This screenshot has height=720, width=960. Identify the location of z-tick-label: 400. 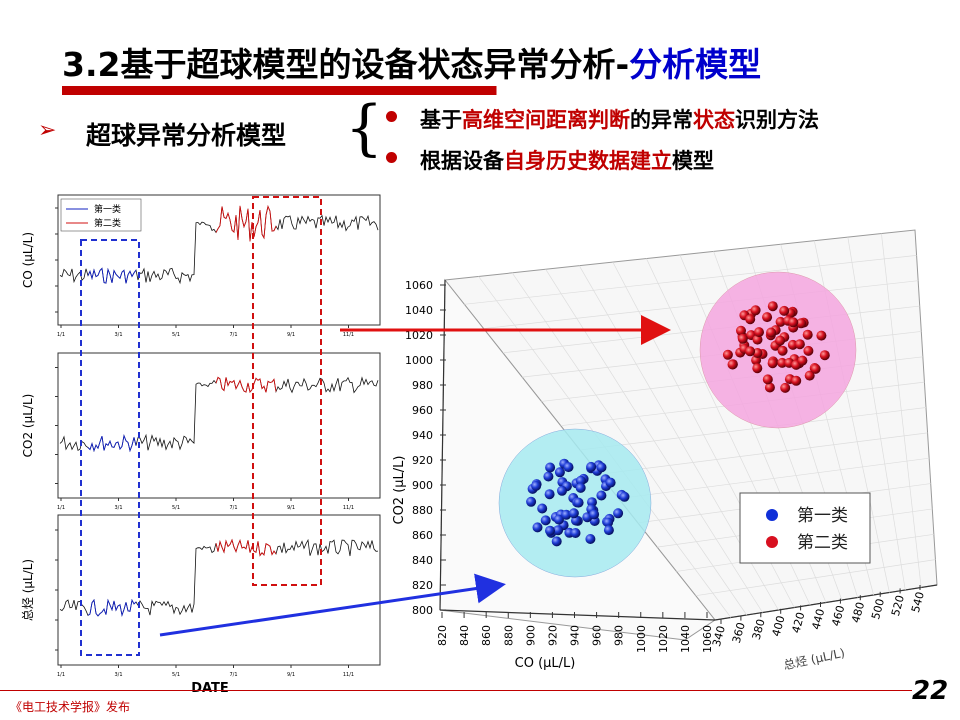
(779, 626).